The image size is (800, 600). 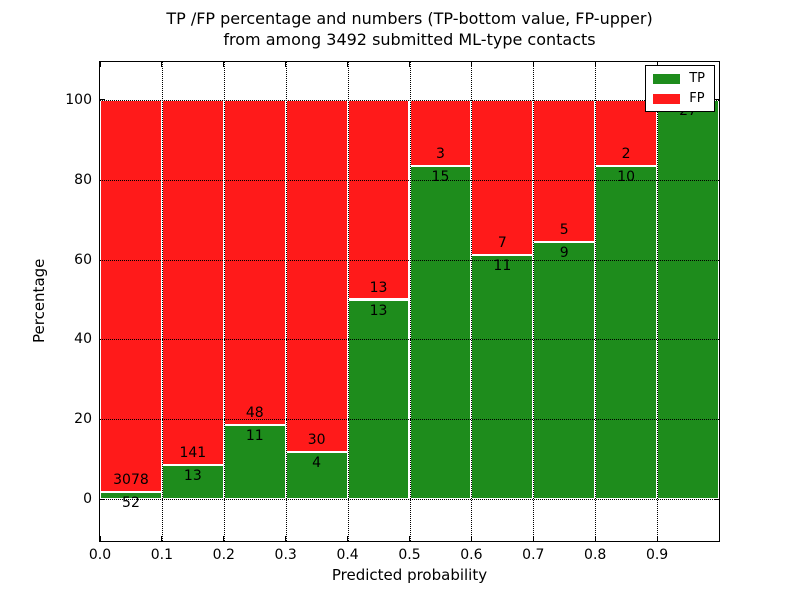 I want to click on legend-item-tp: TP, so click(x=679, y=78).